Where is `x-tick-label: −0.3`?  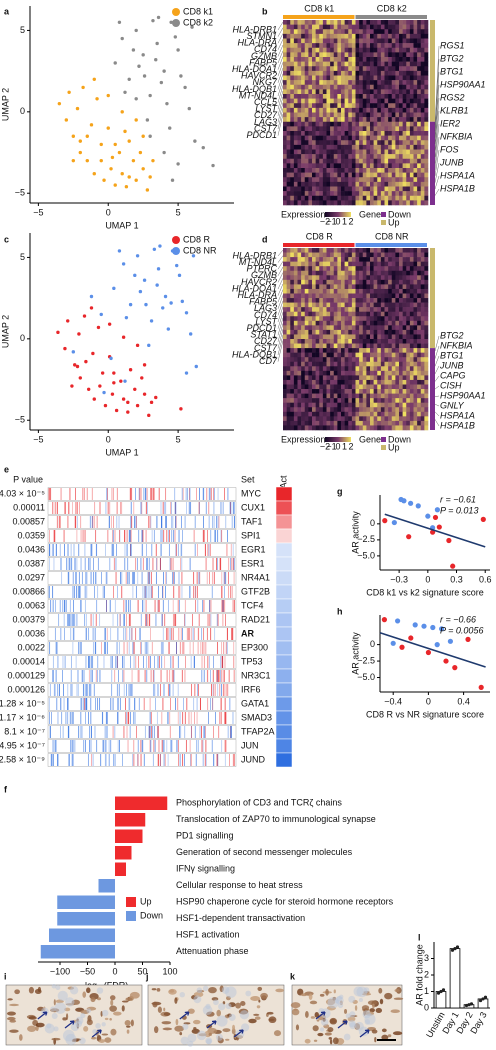 x-tick-label: −0.3 is located at coordinates (399, 579).